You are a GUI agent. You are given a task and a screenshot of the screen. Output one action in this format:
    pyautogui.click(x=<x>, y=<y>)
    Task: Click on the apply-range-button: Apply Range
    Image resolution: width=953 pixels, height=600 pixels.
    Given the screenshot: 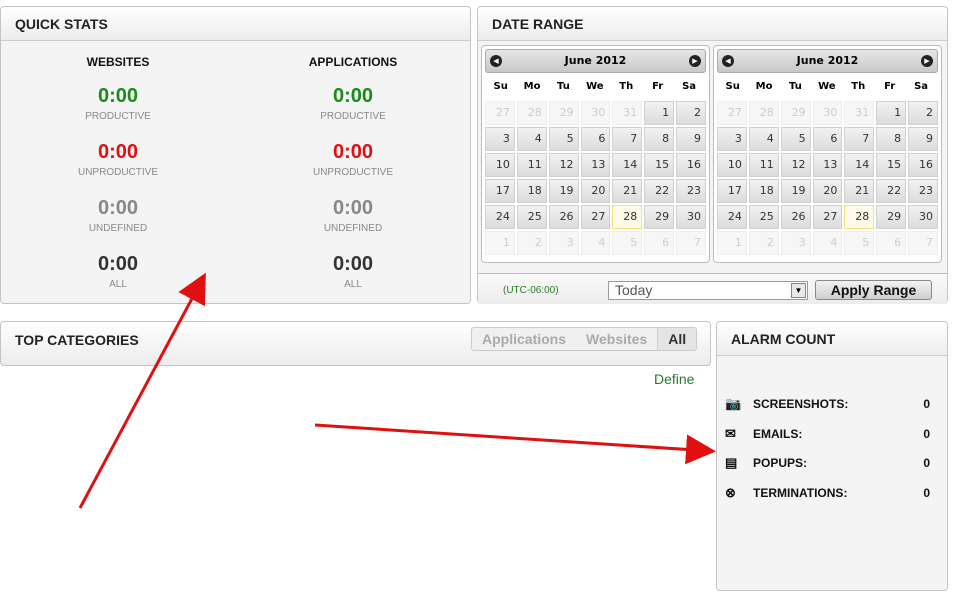 What is the action you would take?
    pyautogui.click(x=873, y=290)
    